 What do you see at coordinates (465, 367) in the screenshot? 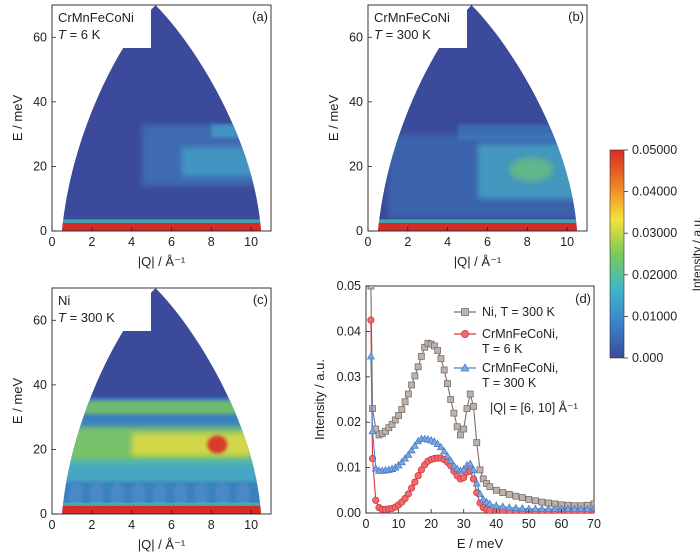
I see `legend-marker` at bounding box center [465, 367].